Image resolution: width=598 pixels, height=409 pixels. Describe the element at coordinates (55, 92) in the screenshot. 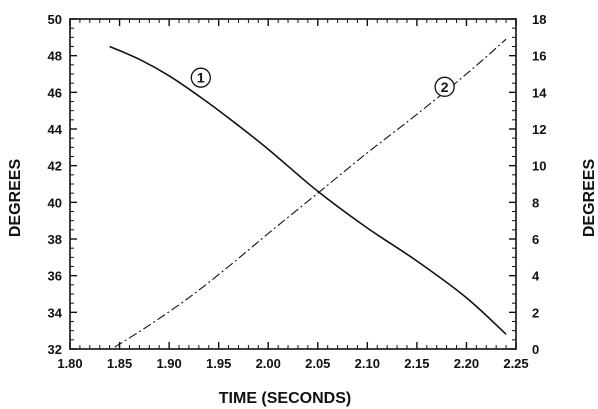

I see `y-left-tick-label: 46` at that location.